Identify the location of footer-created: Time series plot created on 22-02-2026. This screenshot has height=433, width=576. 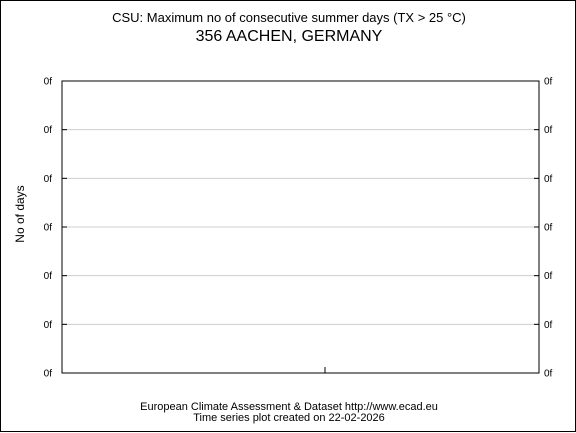
(289, 418).